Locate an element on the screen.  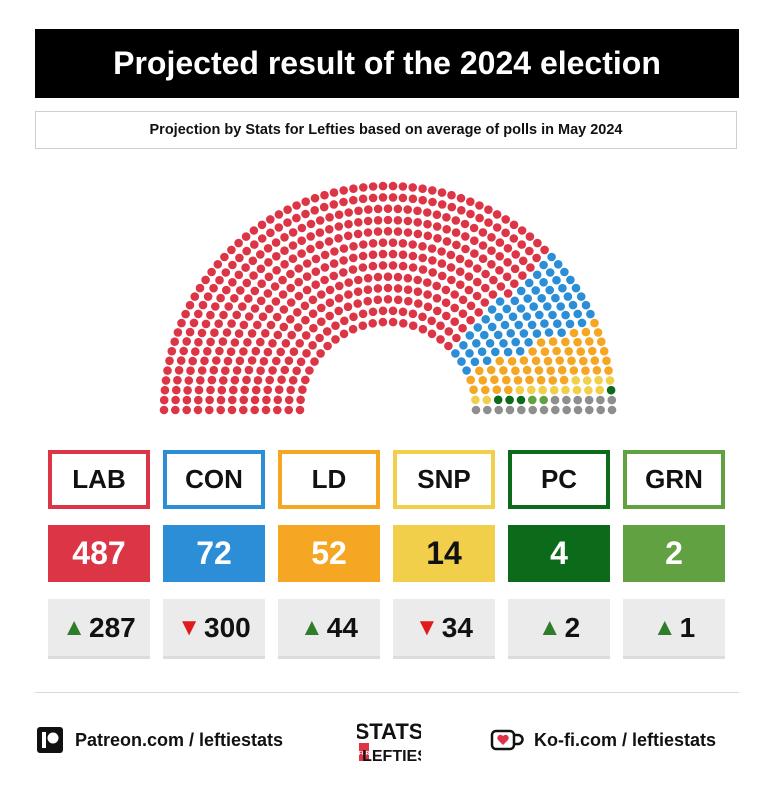
patreon-icon is located at coordinates (50, 740).